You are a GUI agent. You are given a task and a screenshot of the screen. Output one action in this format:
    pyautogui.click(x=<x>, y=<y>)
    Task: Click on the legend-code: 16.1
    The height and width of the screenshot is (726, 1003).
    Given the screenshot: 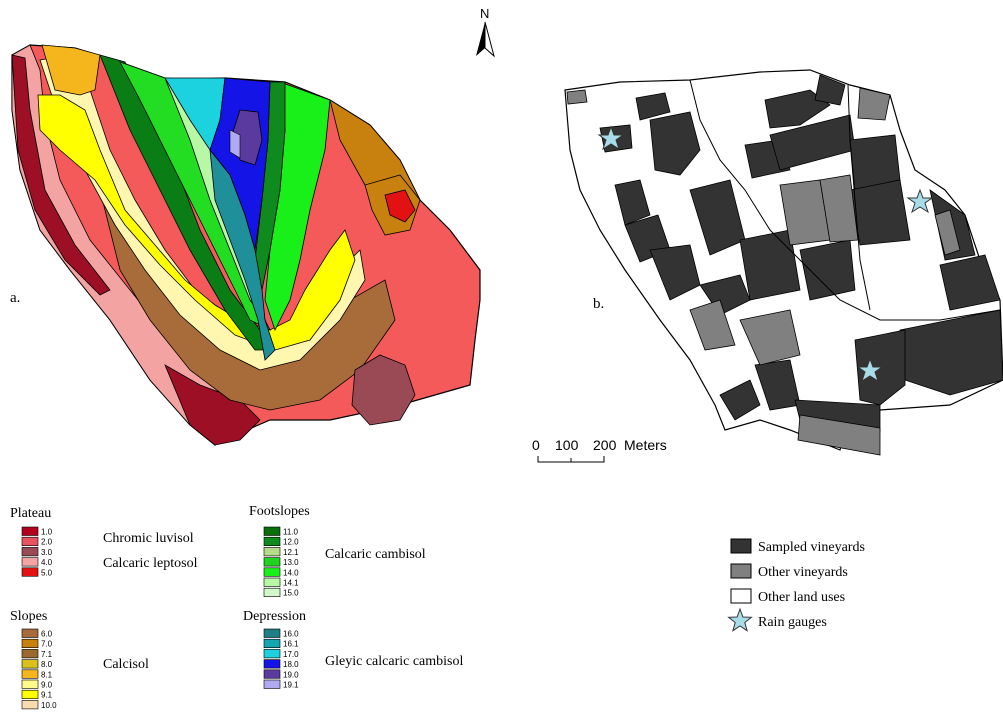 What is the action you would take?
    pyautogui.click(x=291, y=644)
    